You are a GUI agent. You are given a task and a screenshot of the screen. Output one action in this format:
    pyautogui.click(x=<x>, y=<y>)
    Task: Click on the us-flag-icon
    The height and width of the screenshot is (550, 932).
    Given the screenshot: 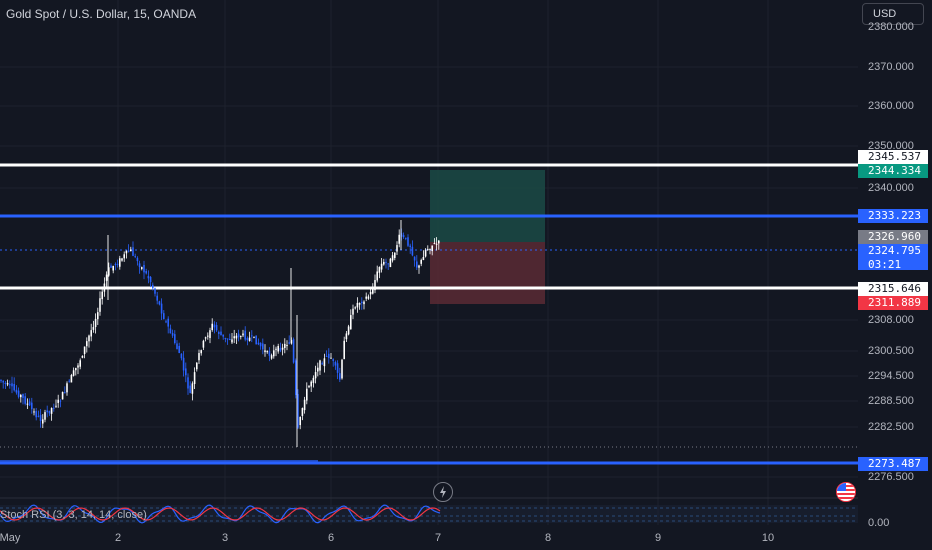 What is the action you would take?
    pyautogui.click(x=846, y=492)
    